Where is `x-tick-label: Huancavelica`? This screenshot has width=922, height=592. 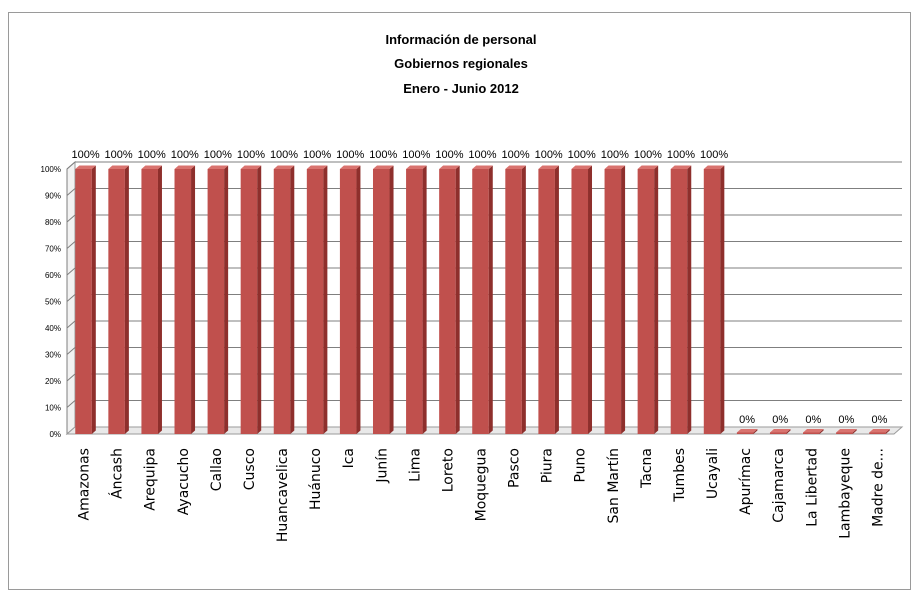
x-tick-label: Huancavelica is located at coordinates (283, 495).